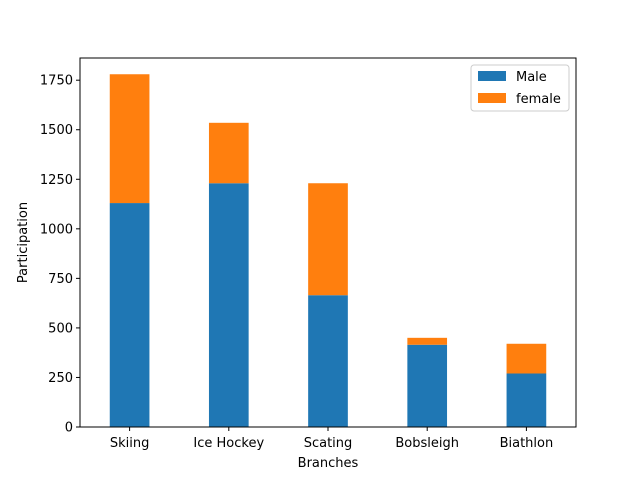 This screenshot has width=640, height=480. I want to click on bar-male-bobsleigh, so click(427, 385).